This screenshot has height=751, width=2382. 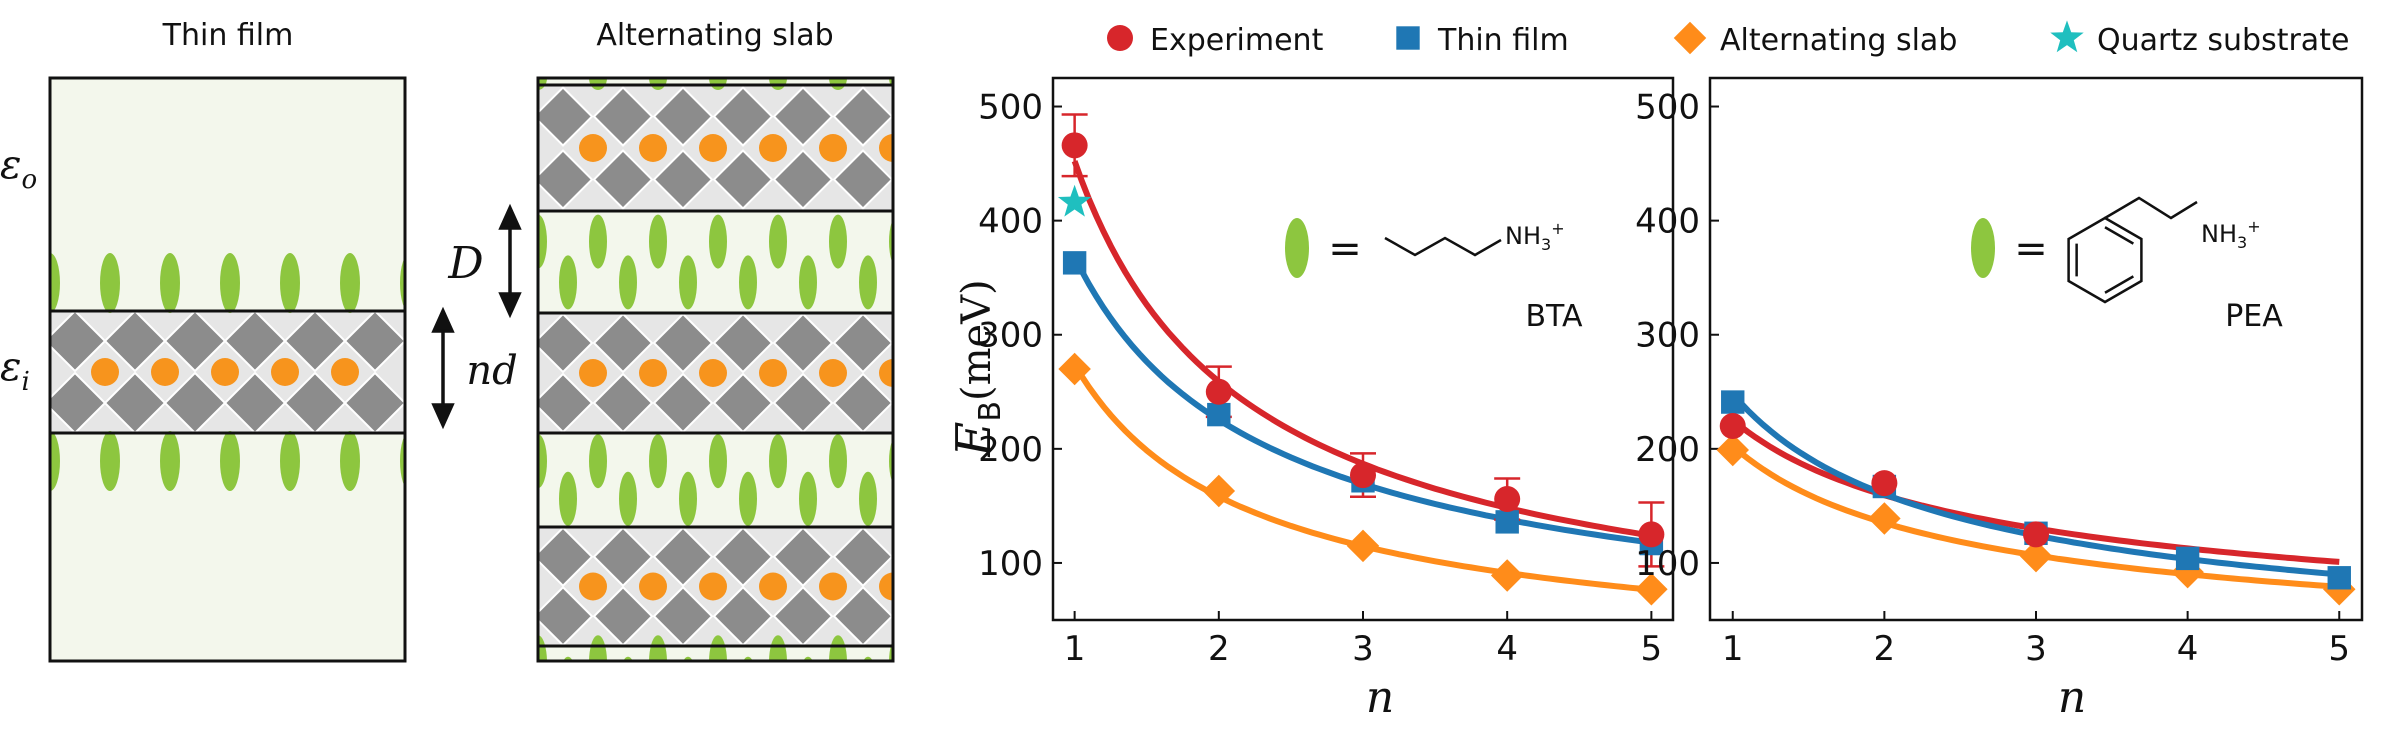 I want to click on x-tick-label: 5, so click(x=1652, y=649).